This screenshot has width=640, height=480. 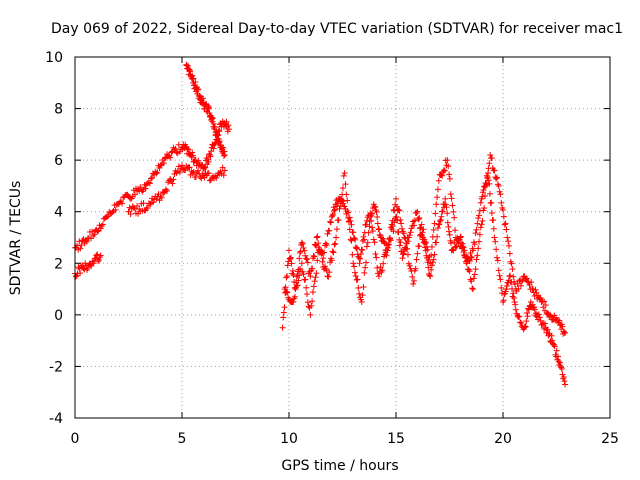 I want to click on y-tick-label: -4, so click(x=56, y=419).